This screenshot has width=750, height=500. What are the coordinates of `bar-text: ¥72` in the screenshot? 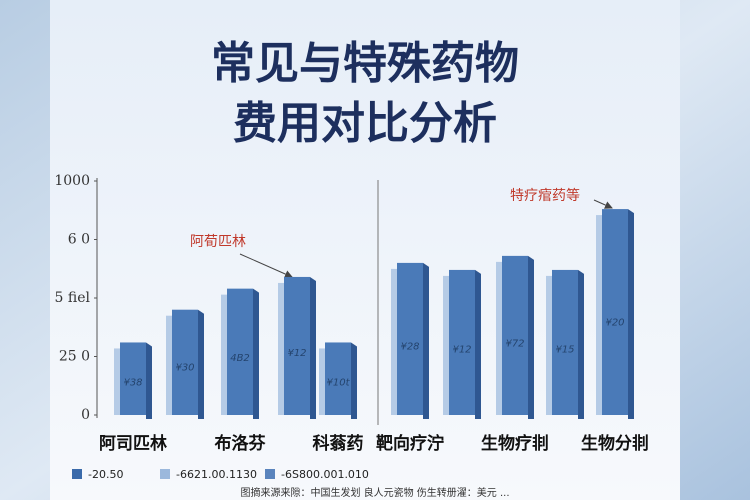 It's located at (514, 343).